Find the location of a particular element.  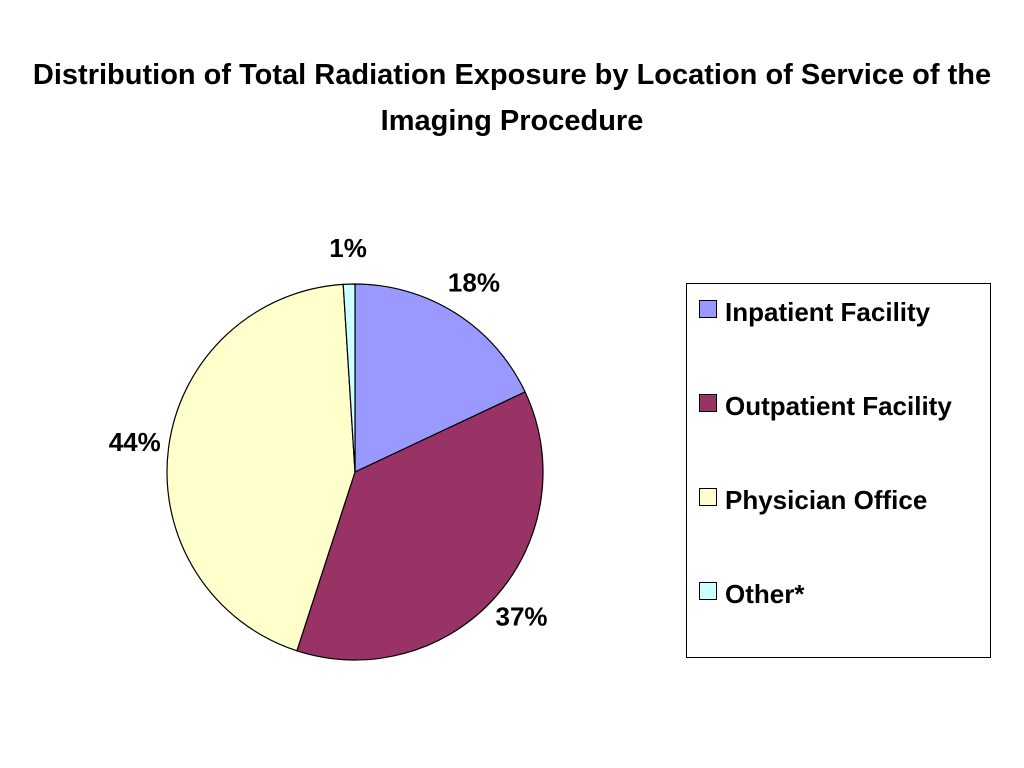

data-label: 1% is located at coordinates (348, 248).